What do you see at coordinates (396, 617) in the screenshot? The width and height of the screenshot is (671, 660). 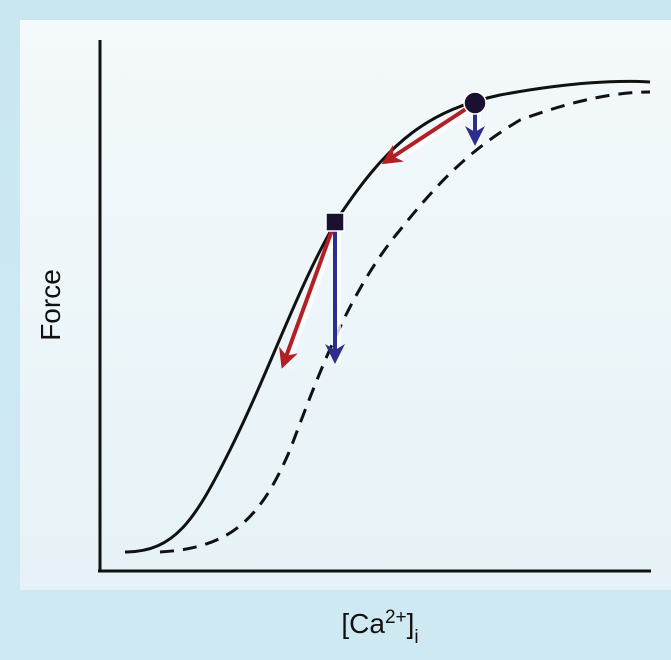 I see `x-label-superscript: 2+` at bounding box center [396, 617].